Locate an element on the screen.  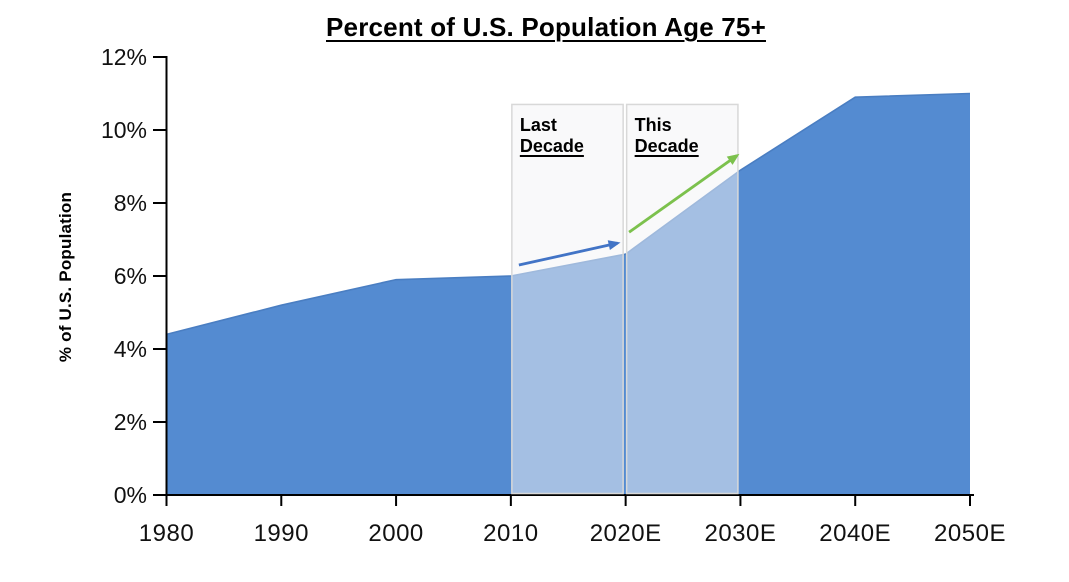
decade-label-last: Last Decade is located at coordinates (552, 136).